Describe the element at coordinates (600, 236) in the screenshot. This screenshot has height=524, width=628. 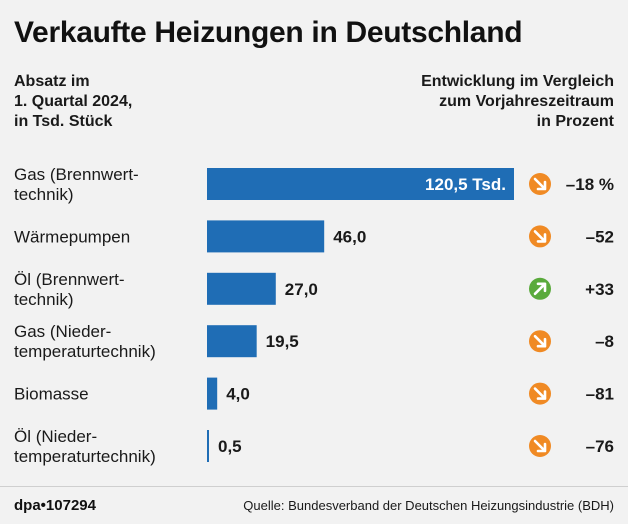
I see `change-label: –52` at that location.